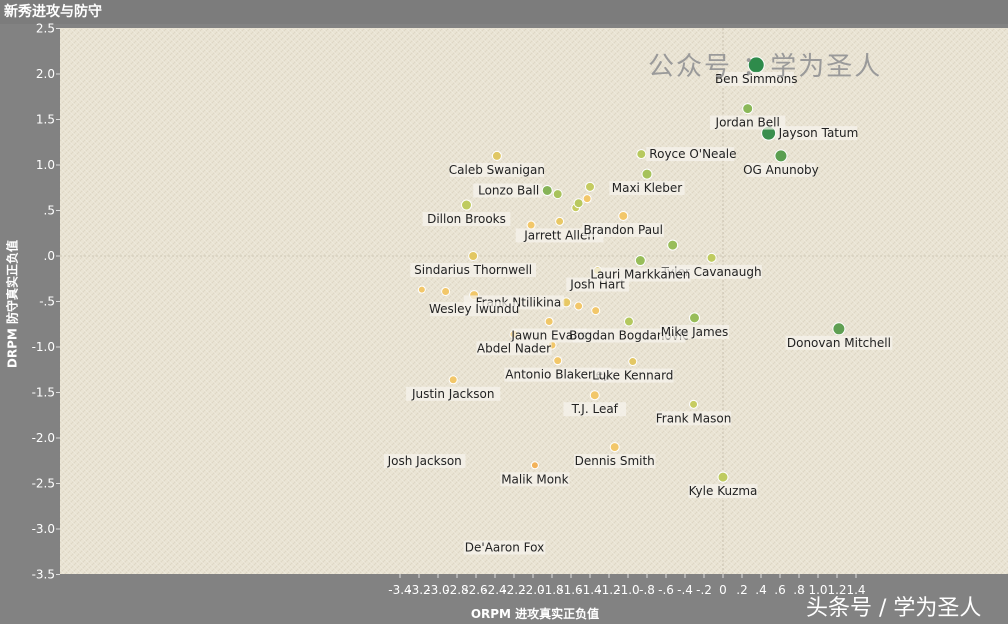  What do you see at coordinates (615, 461) in the screenshot?
I see `point-label-dennis-smith: Dennis Smith` at bounding box center [615, 461].